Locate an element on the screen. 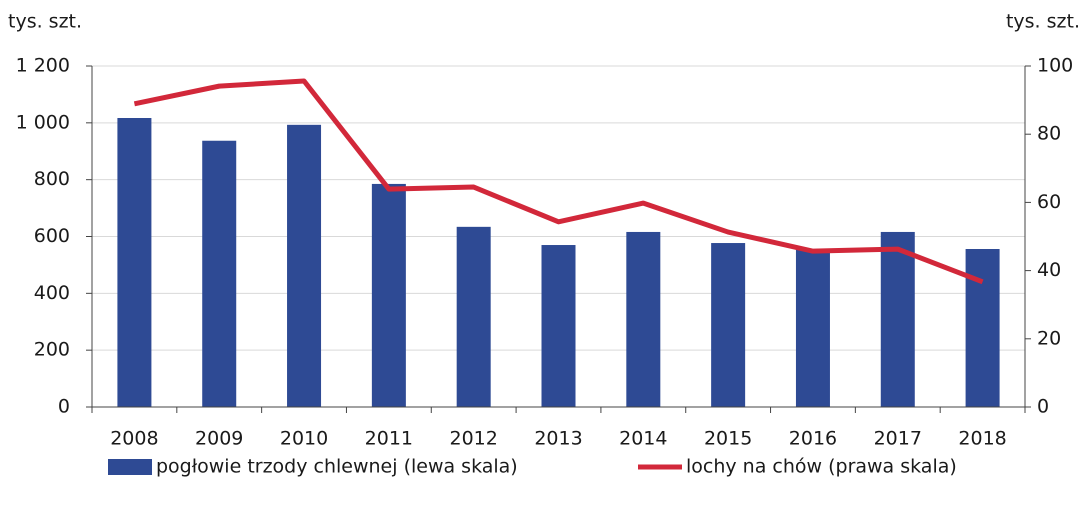 The image size is (1089, 509). x-tick-label: 2010 is located at coordinates (304, 439).